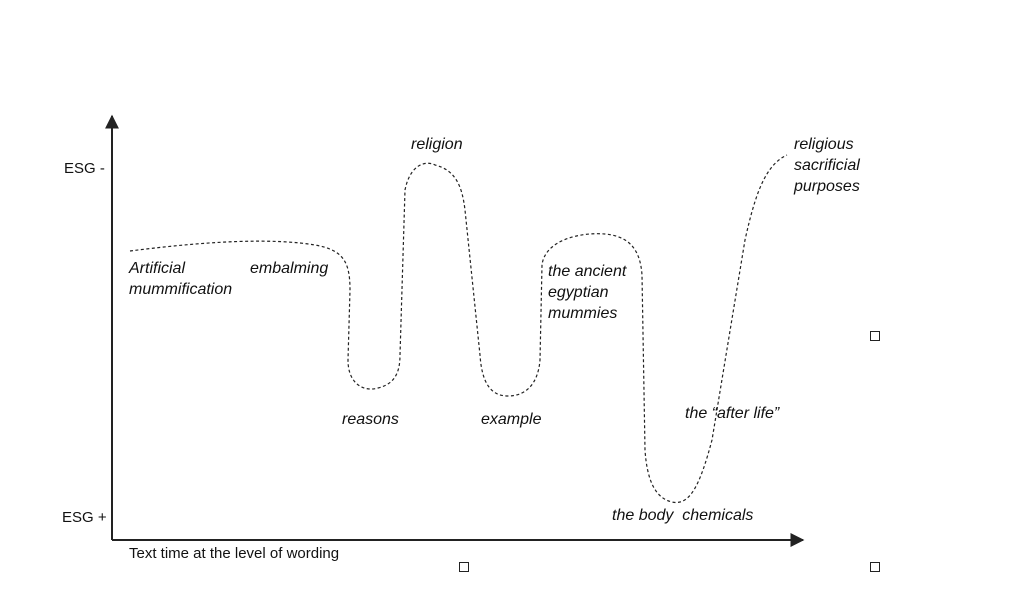  Describe the element at coordinates (511, 419) in the screenshot. I see `term-example: example` at that location.